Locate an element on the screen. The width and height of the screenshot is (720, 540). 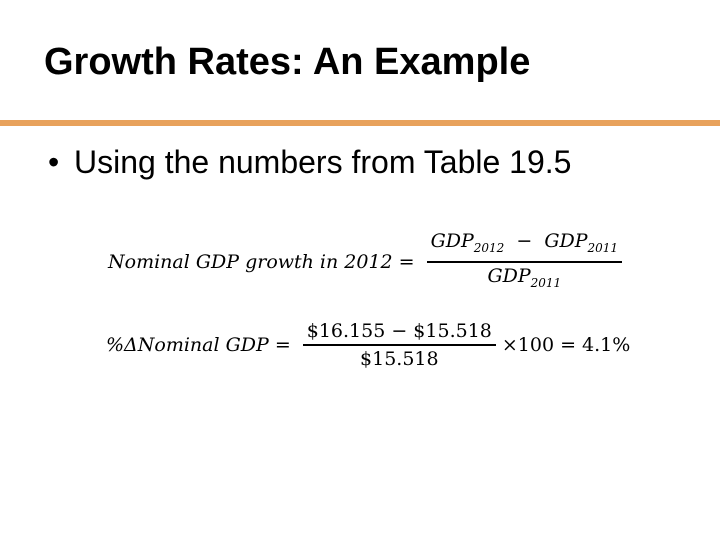
equation1-numerator: GDP2012 − GDP2011 is located at coordinates (524, 245).